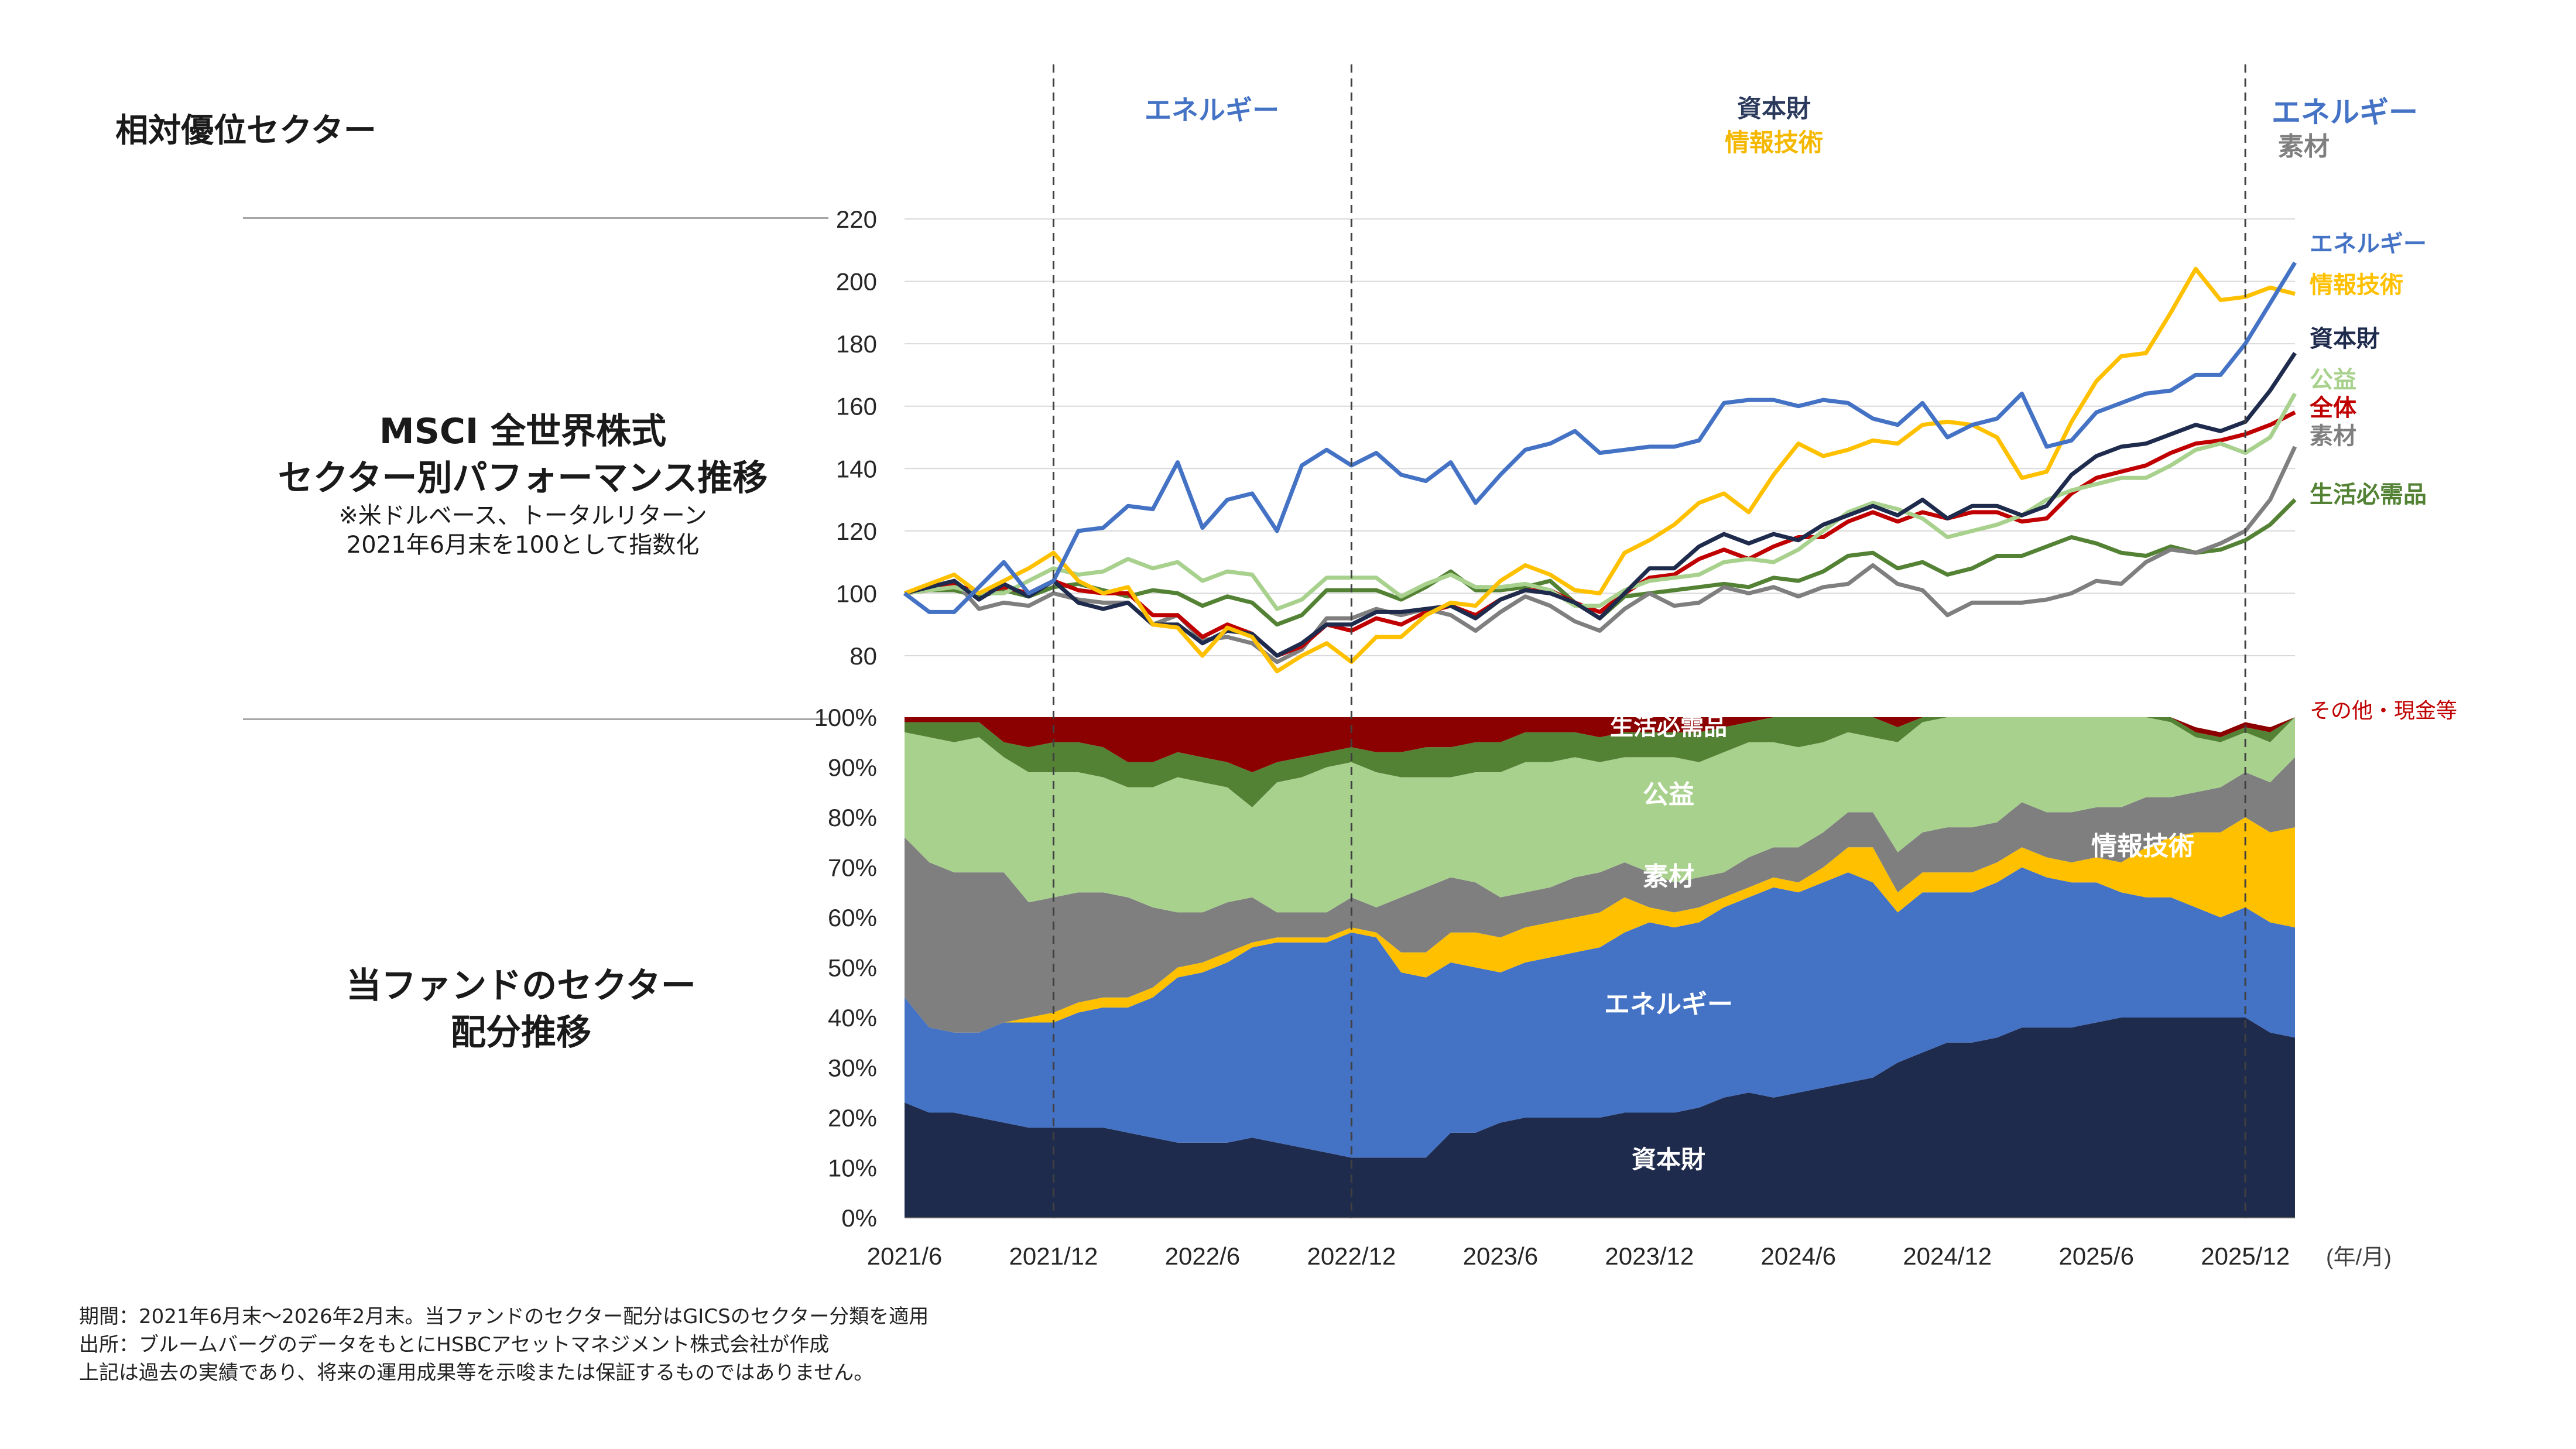  Describe the element at coordinates (2359, 1257) in the screenshot. I see `x-axis-unit-label: (年/月)` at that location.